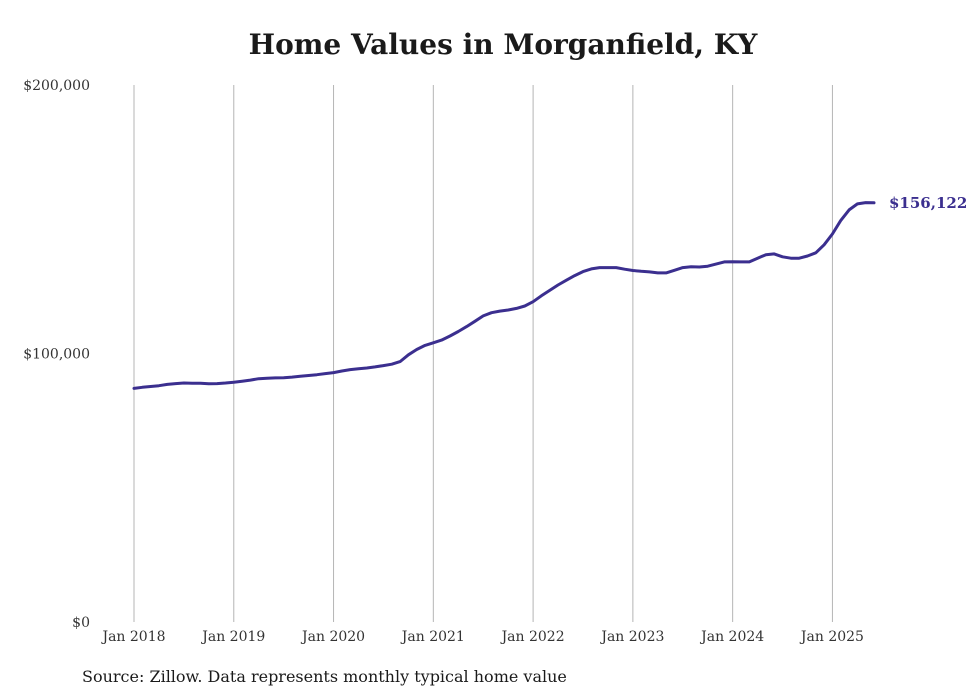 This screenshot has width=980, height=699. I want to click on x-tick-label: Jan 2018, so click(132, 637).